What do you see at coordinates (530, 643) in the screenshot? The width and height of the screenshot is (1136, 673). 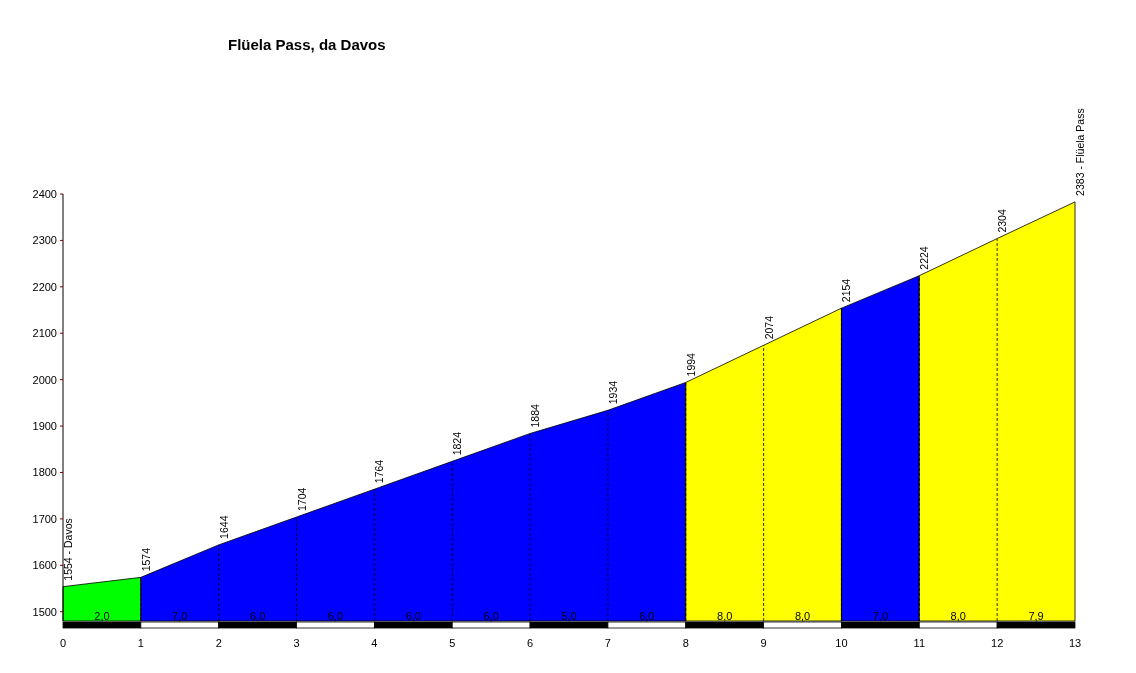 I see `x-tick-label: 6` at bounding box center [530, 643].